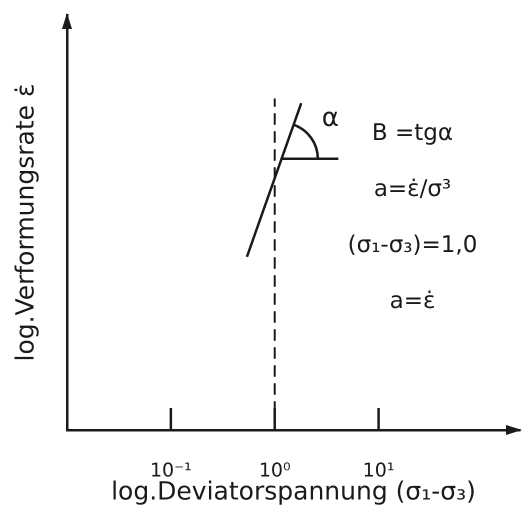 This screenshot has width=531, height=516. I want to click on annotation: a=ε̇/σ³, so click(412, 189).